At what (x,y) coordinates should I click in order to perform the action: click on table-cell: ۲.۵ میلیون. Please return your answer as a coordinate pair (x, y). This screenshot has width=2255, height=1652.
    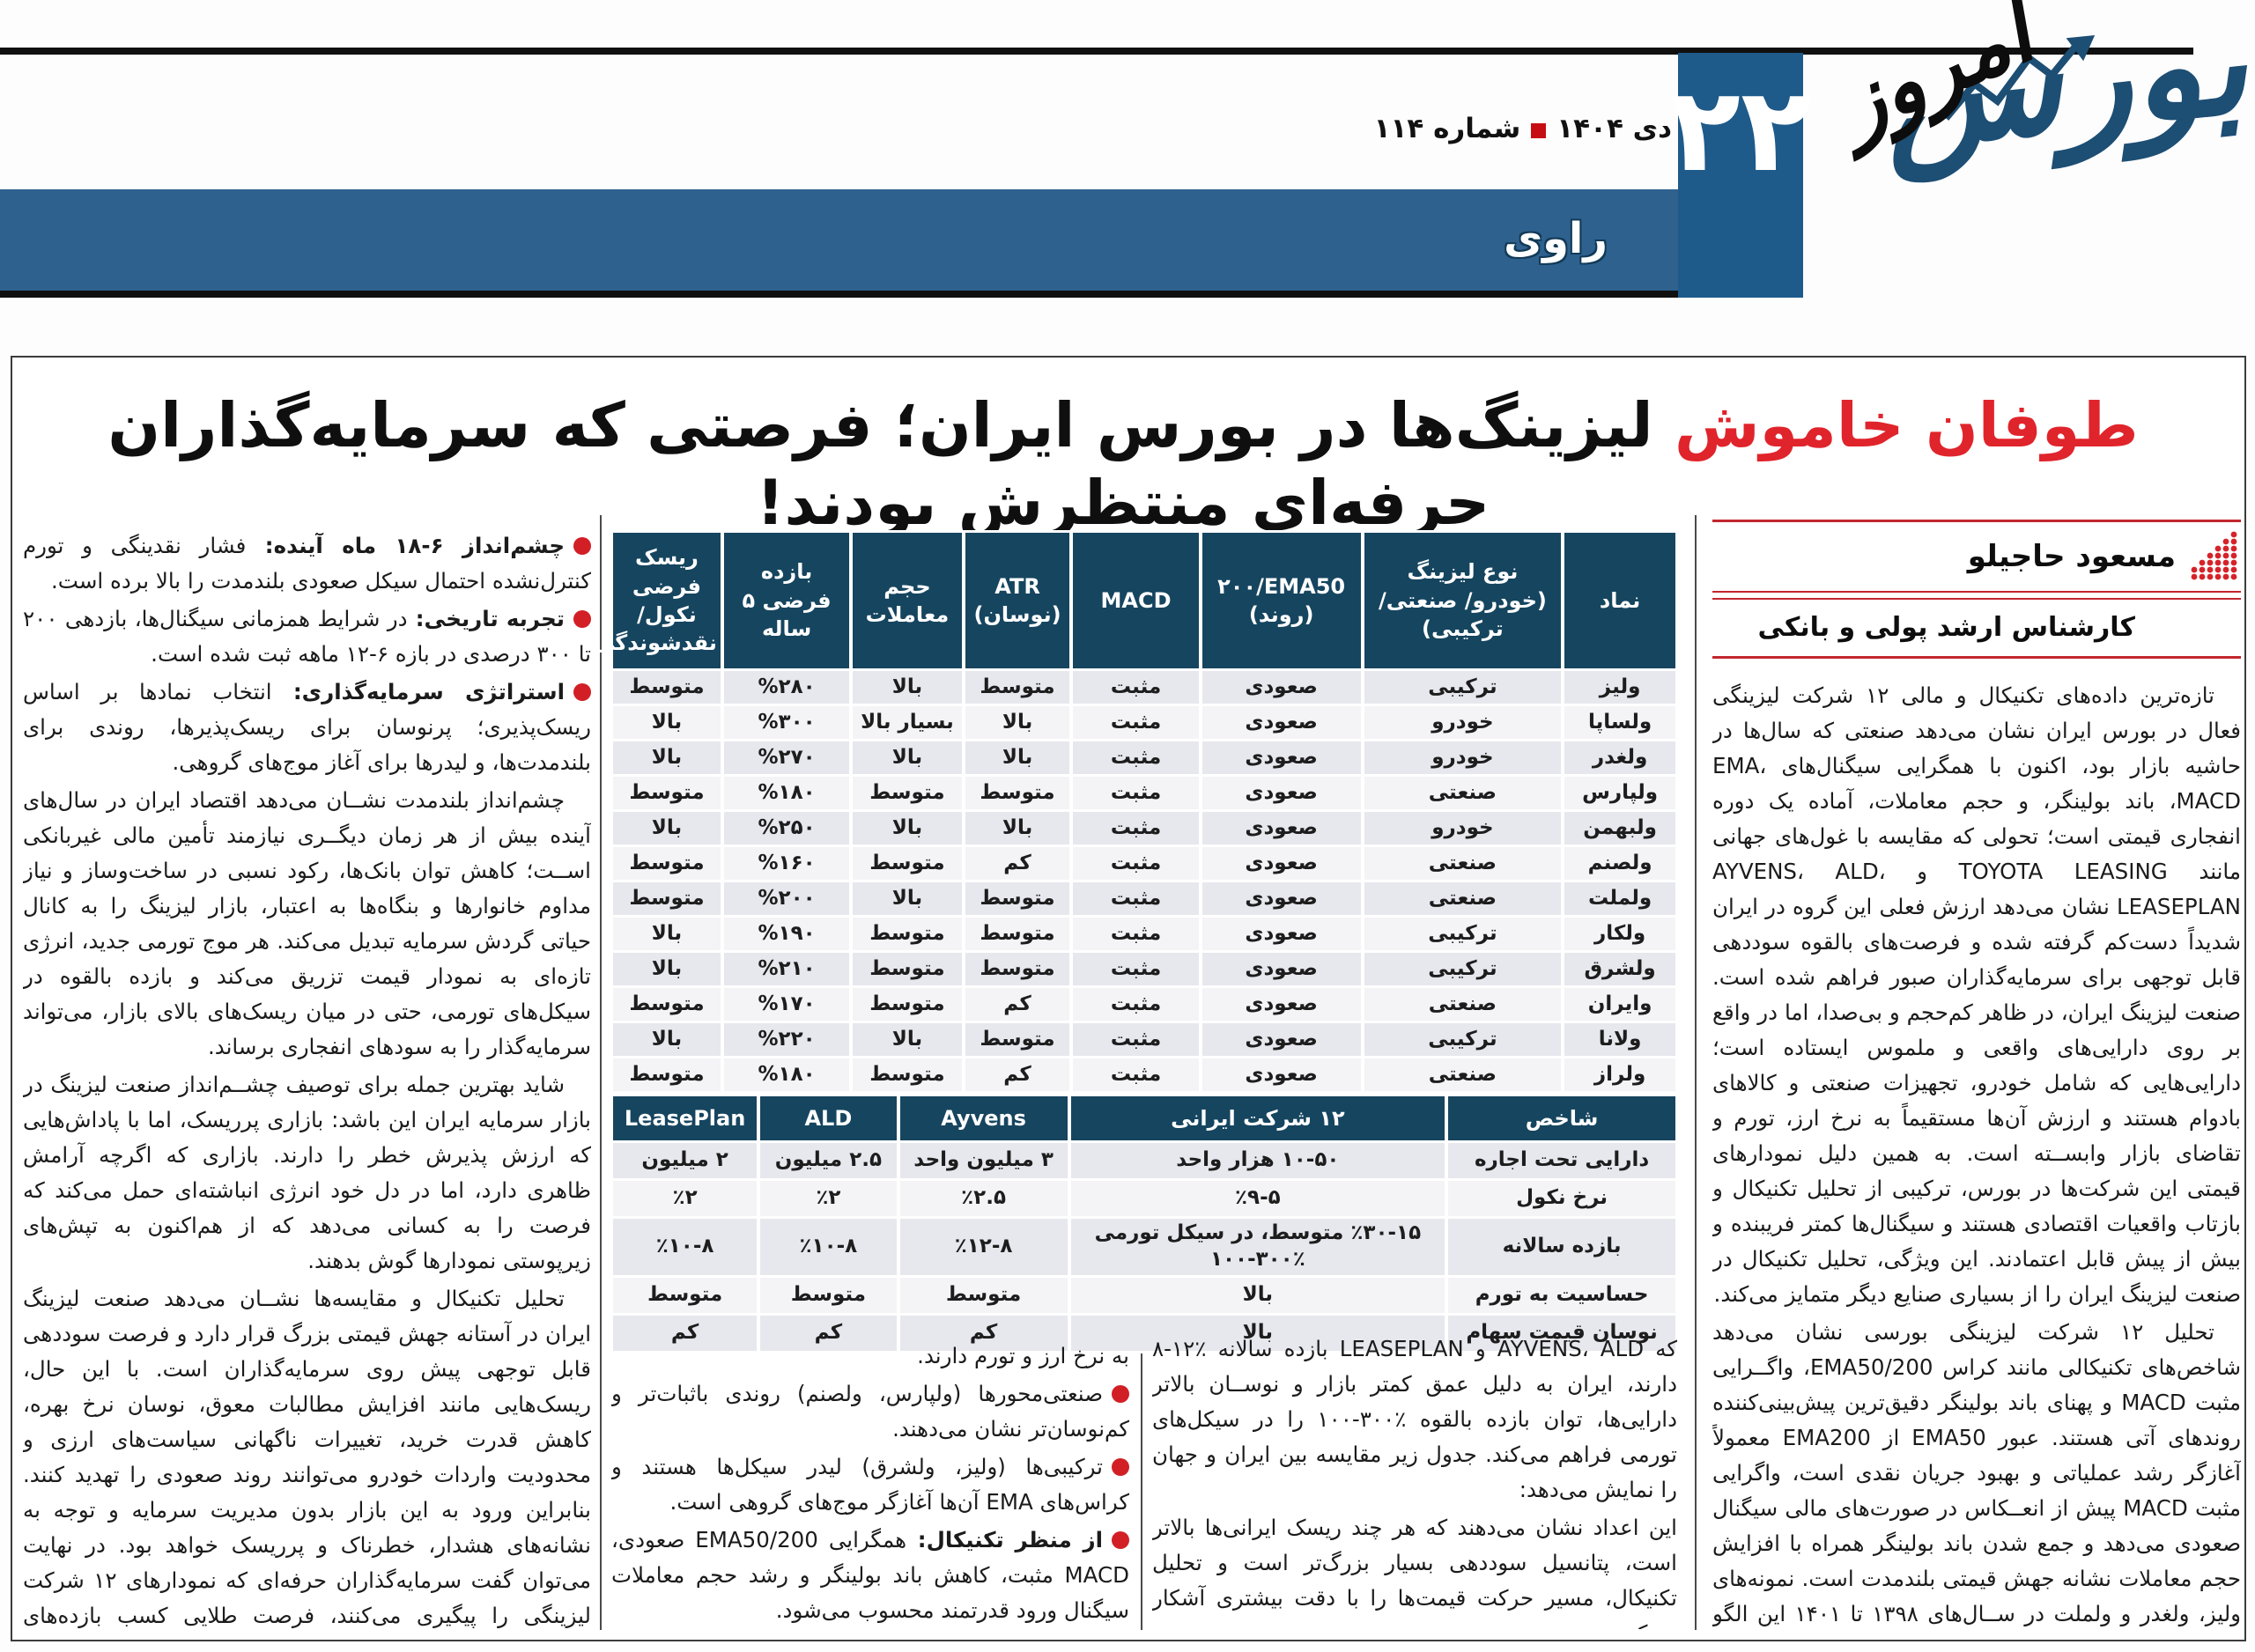
    Looking at the image, I should click on (828, 1161).